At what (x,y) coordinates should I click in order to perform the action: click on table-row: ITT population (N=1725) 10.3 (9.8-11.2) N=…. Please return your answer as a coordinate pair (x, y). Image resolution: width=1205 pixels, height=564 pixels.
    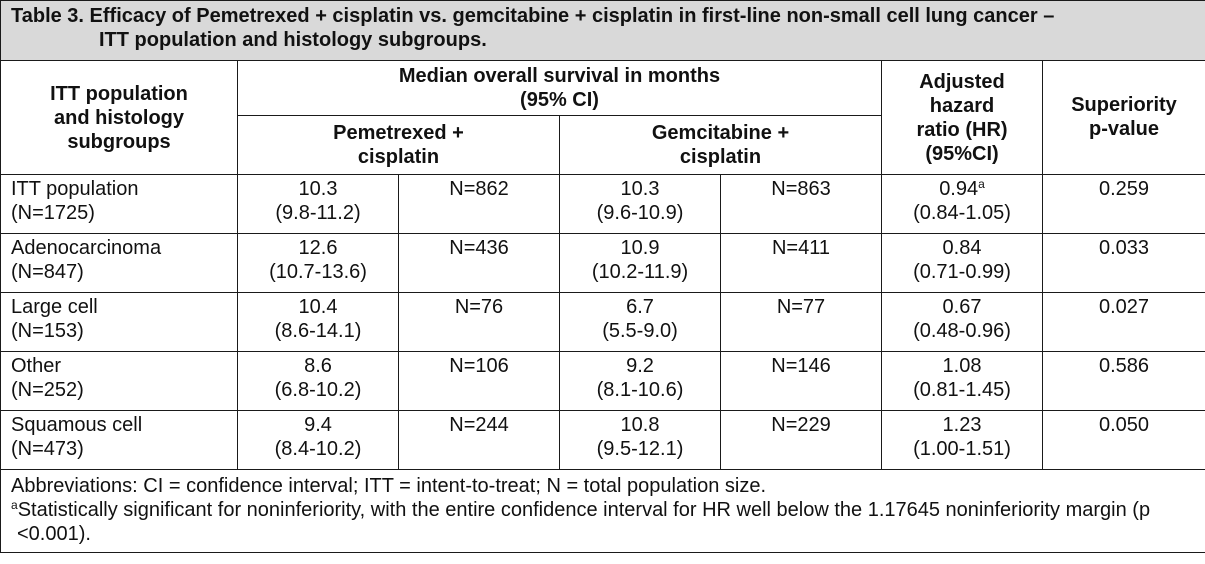
    Looking at the image, I should click on (602, 204).